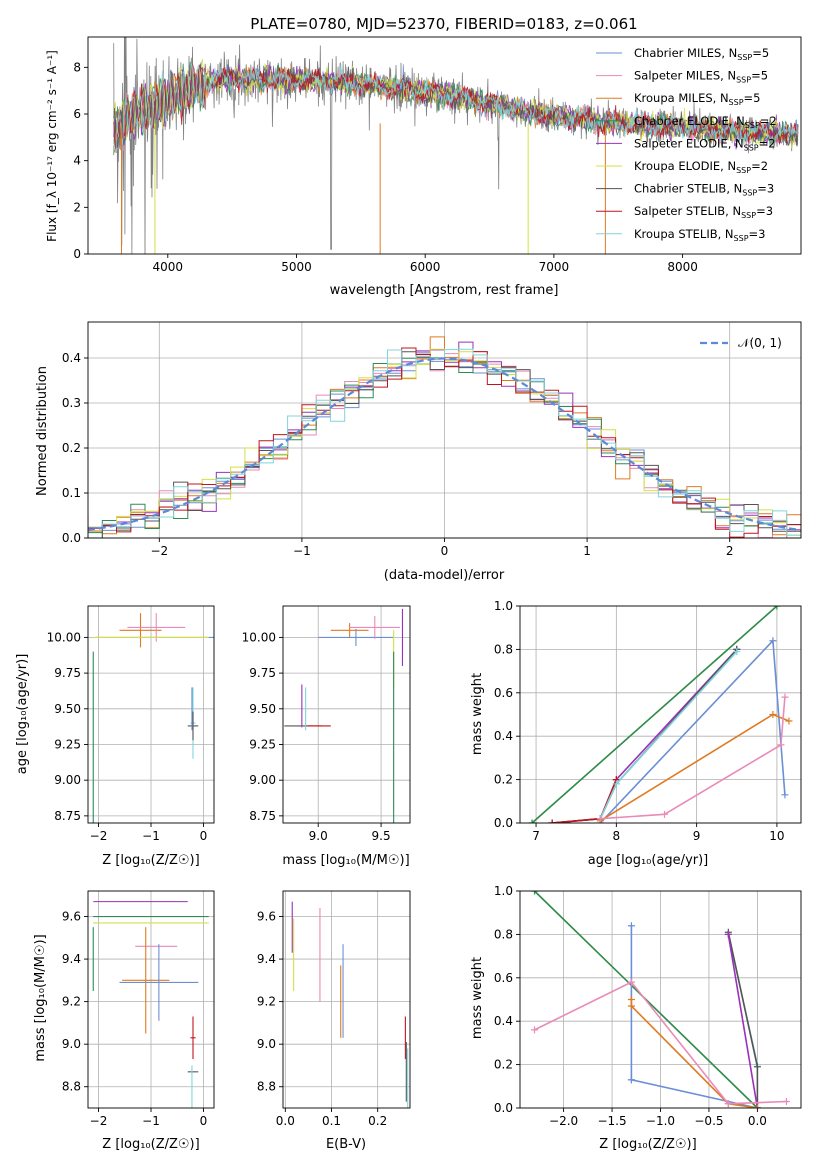 The width and height of the screenshot is (819, 1170). I want to click on x-tick-label: 1, so click(587, 551).